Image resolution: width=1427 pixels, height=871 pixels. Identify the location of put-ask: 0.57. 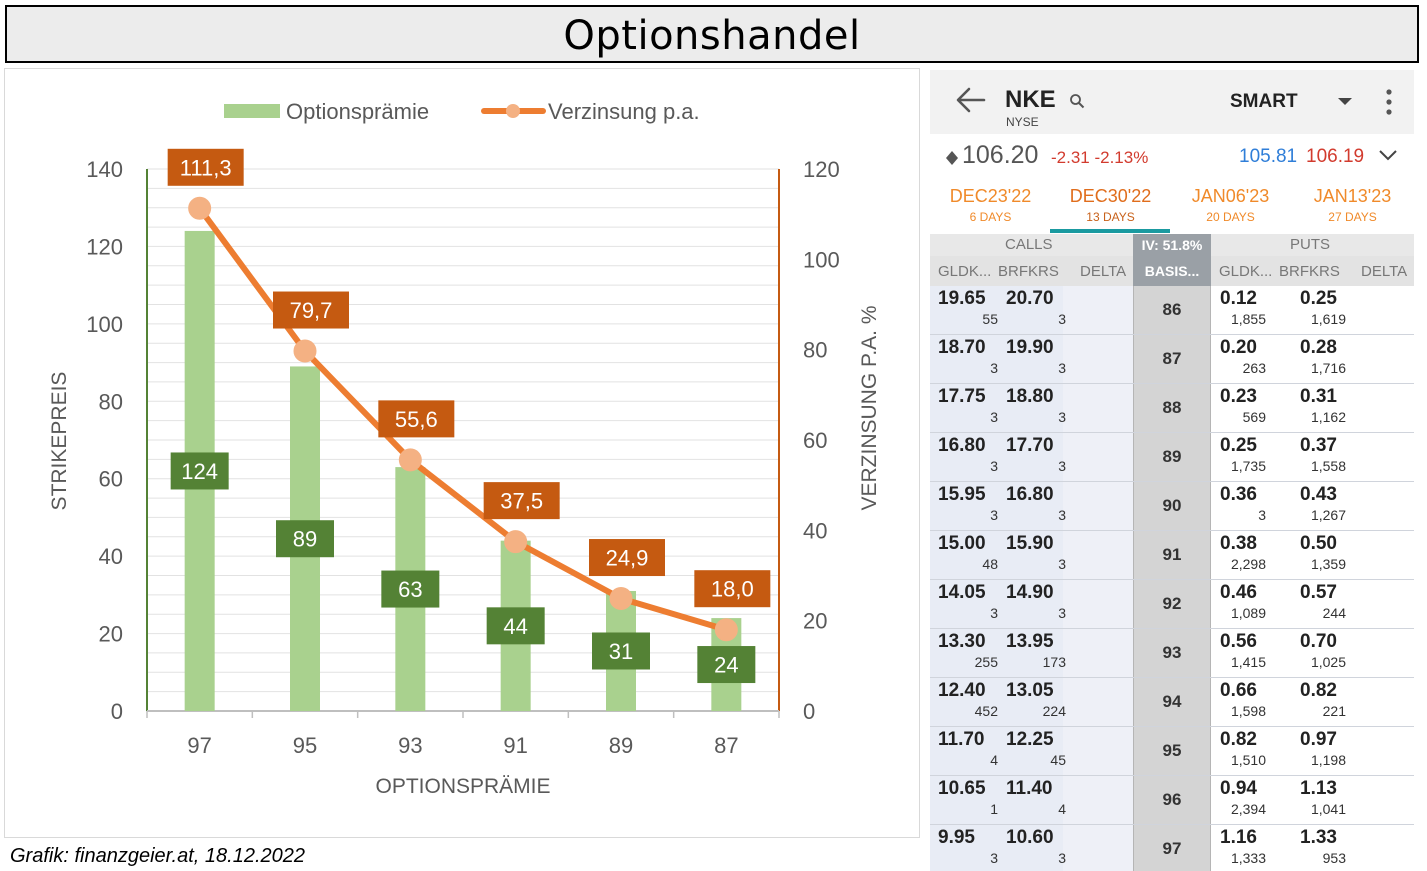
(1318, 592).